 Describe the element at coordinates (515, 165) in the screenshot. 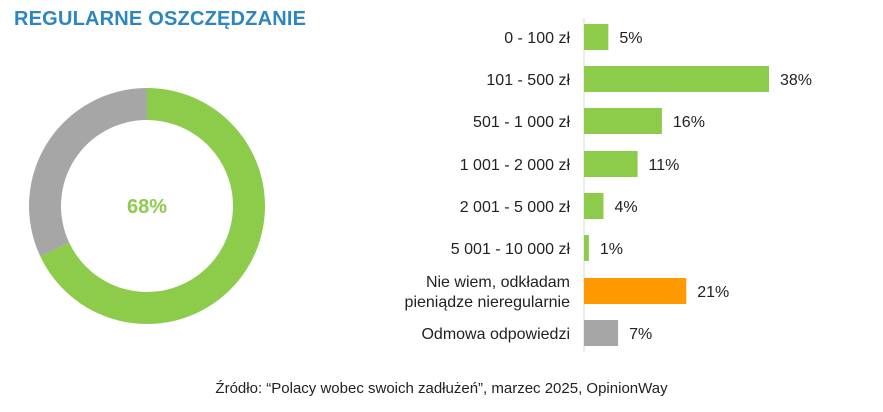

I see `bar-category-label-3: 1 001 - 2 000 zł` at that location.